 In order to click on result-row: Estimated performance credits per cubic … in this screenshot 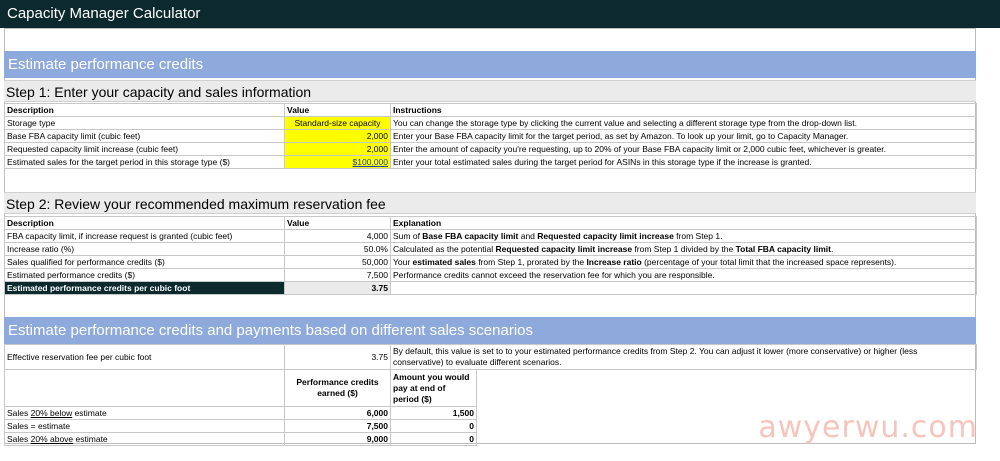, I will do `click(490, 288)`.